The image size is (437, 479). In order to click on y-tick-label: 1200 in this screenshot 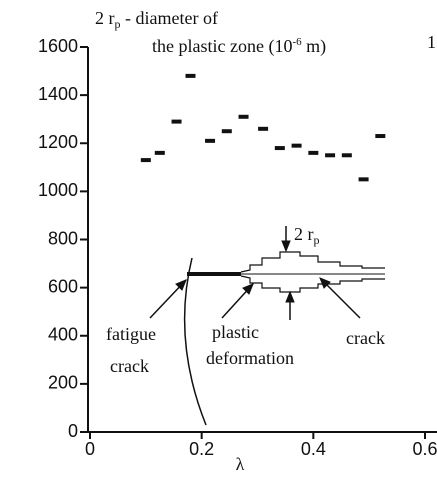, I will do `click(58, 142)`.